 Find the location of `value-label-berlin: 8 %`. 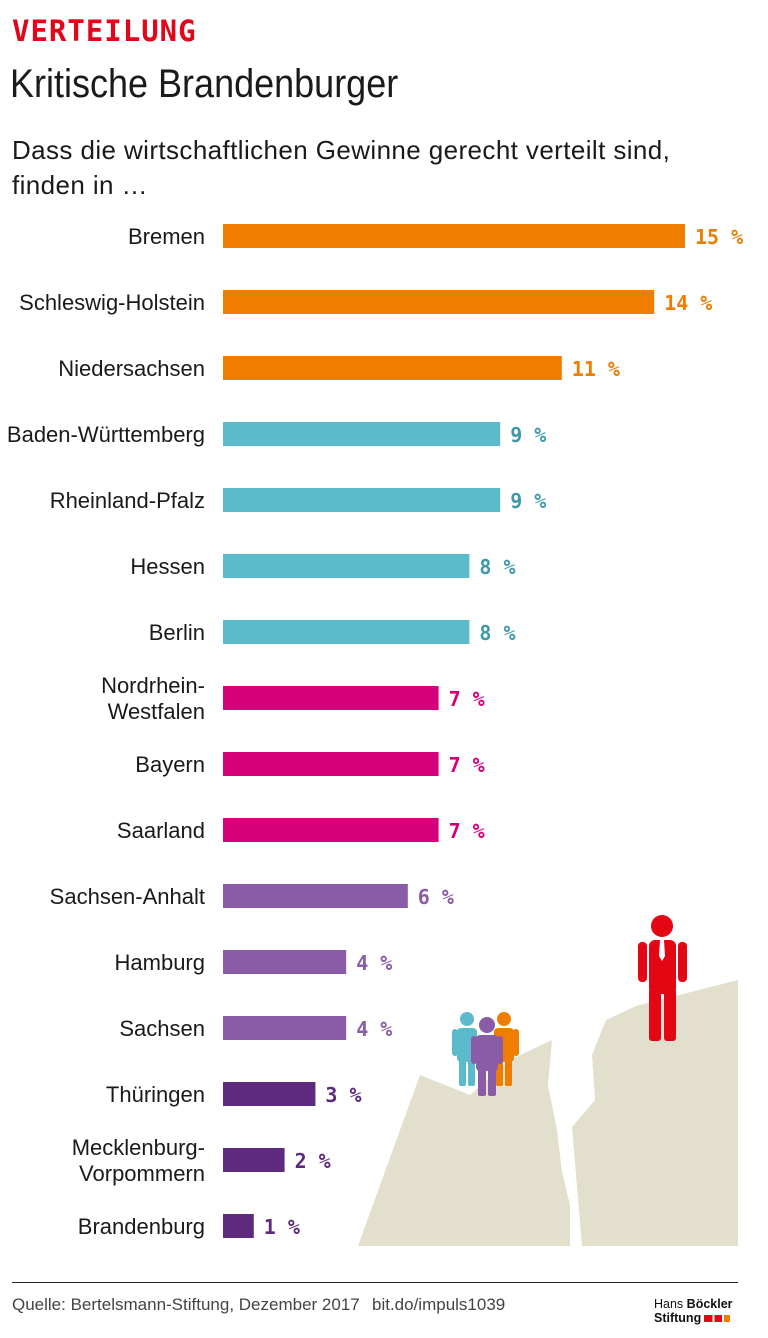

value-label-berlin: 8 % is located at coordinates (497, 633).